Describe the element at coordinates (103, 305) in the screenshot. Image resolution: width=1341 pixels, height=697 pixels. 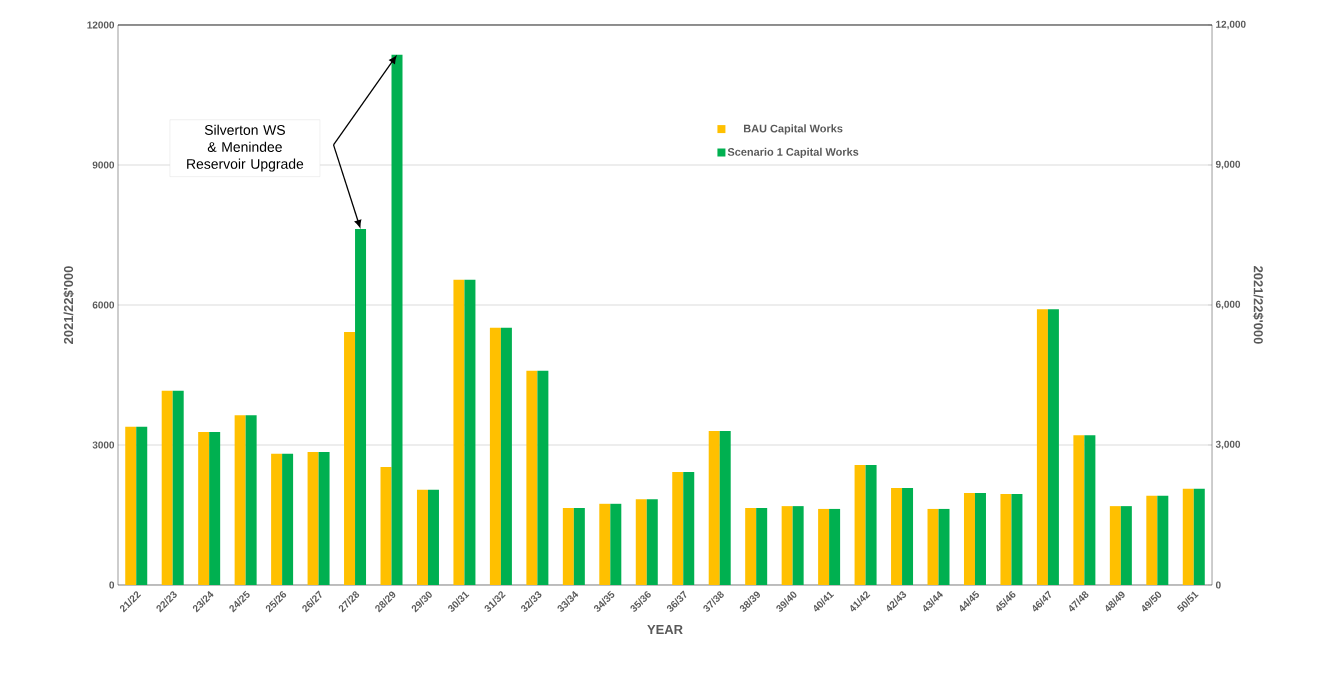
I see `y-tick-label: 6000` at that location.